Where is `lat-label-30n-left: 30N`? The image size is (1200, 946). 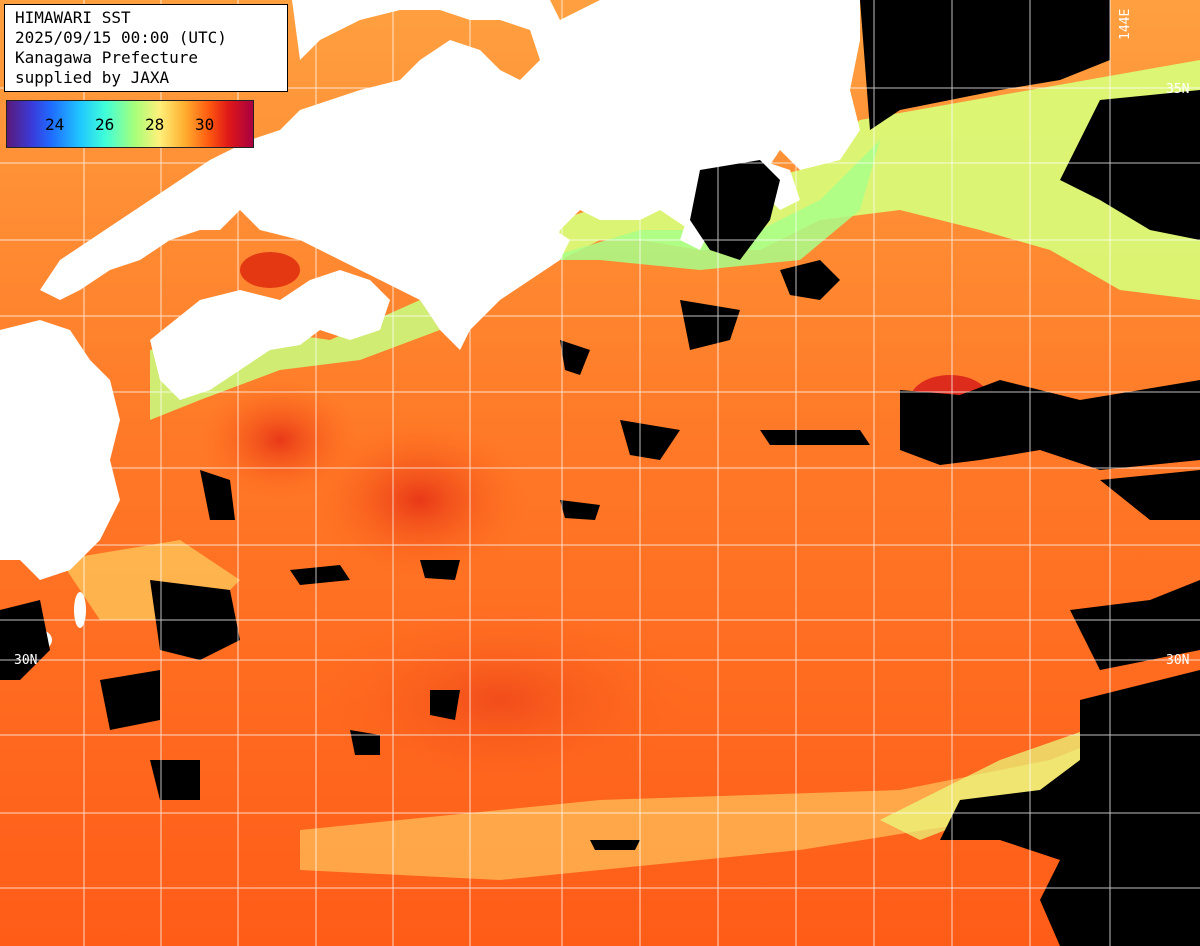
lat-label-30n-left: 30N is located at coordinates (25, 660).